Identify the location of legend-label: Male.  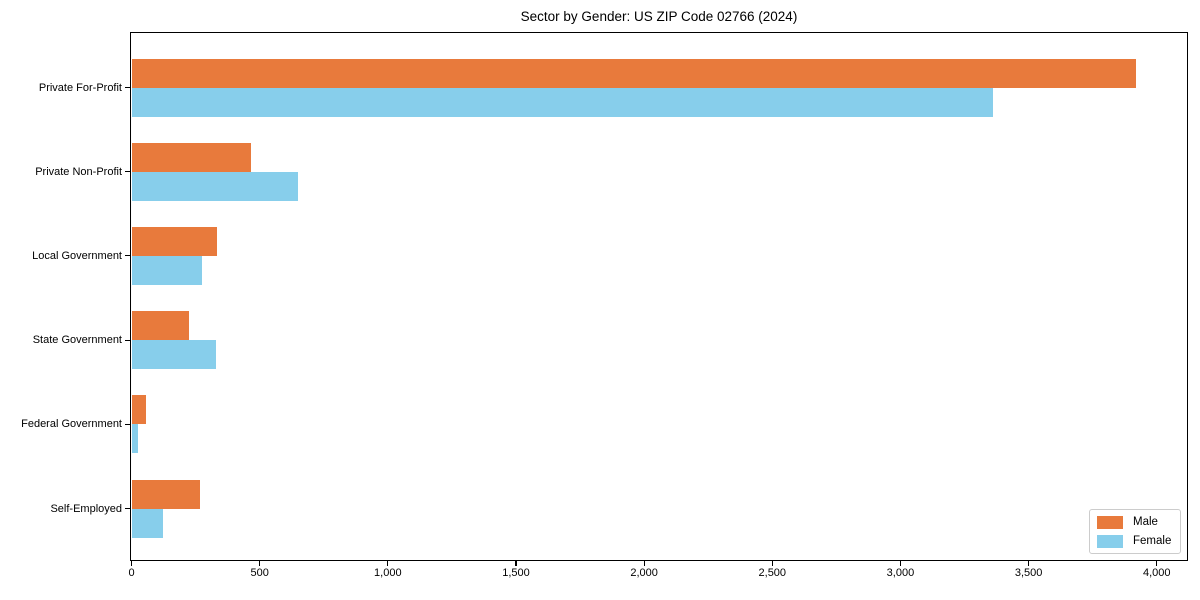
(1145, 522).